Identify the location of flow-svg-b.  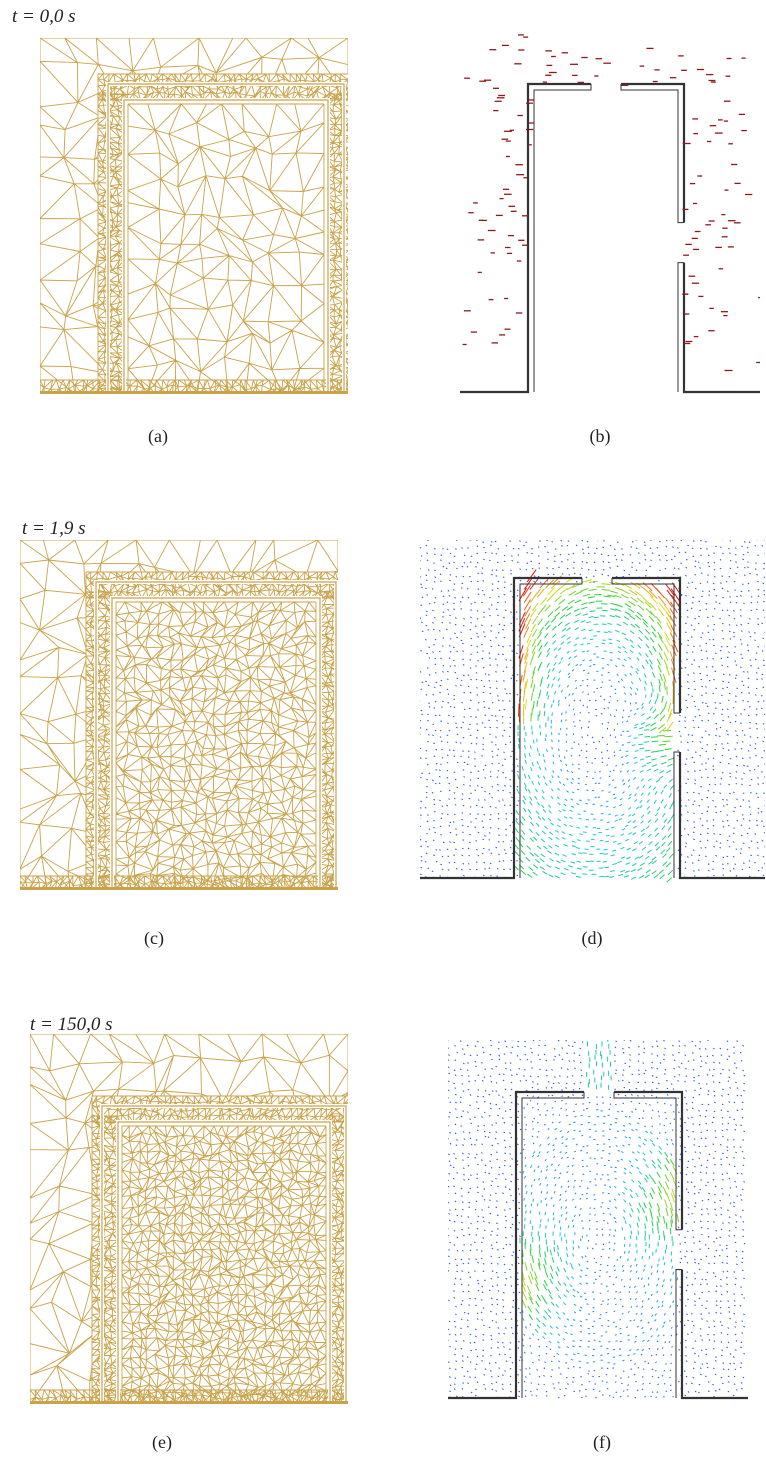
(610, 214).